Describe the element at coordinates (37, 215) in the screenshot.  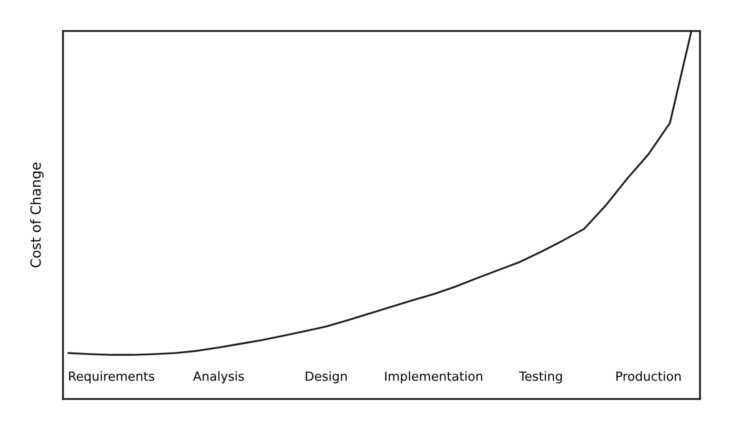
I see `y-axis-title: Cost of Change` at that location.